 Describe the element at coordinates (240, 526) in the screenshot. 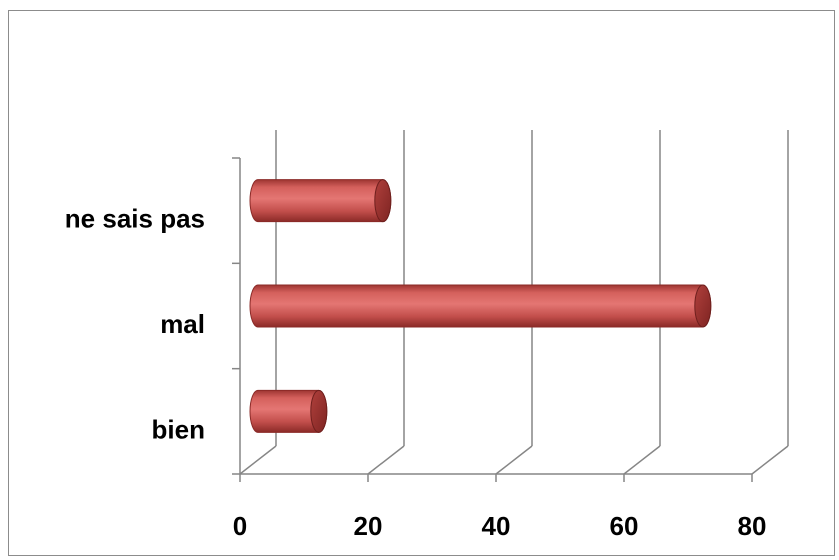

I see `x-tick-label: 0` at that location.